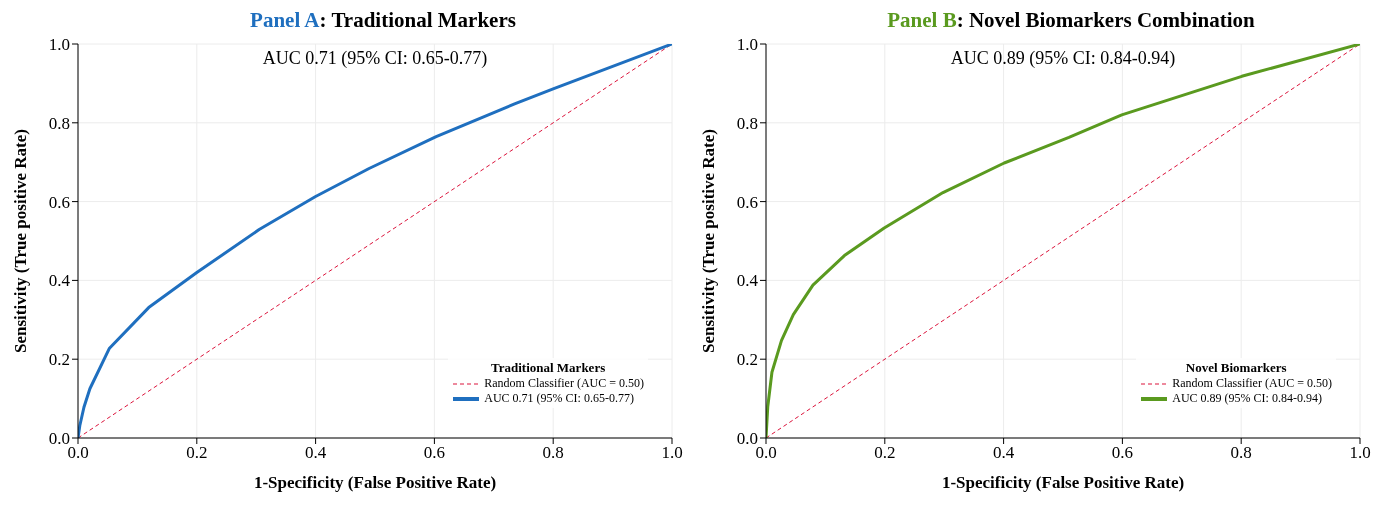 This screenshot has height=512, width=1392. I want to click on legend-label: AUC 0.89 (95% CI: 0.84-0.94), so click(1247, 398).